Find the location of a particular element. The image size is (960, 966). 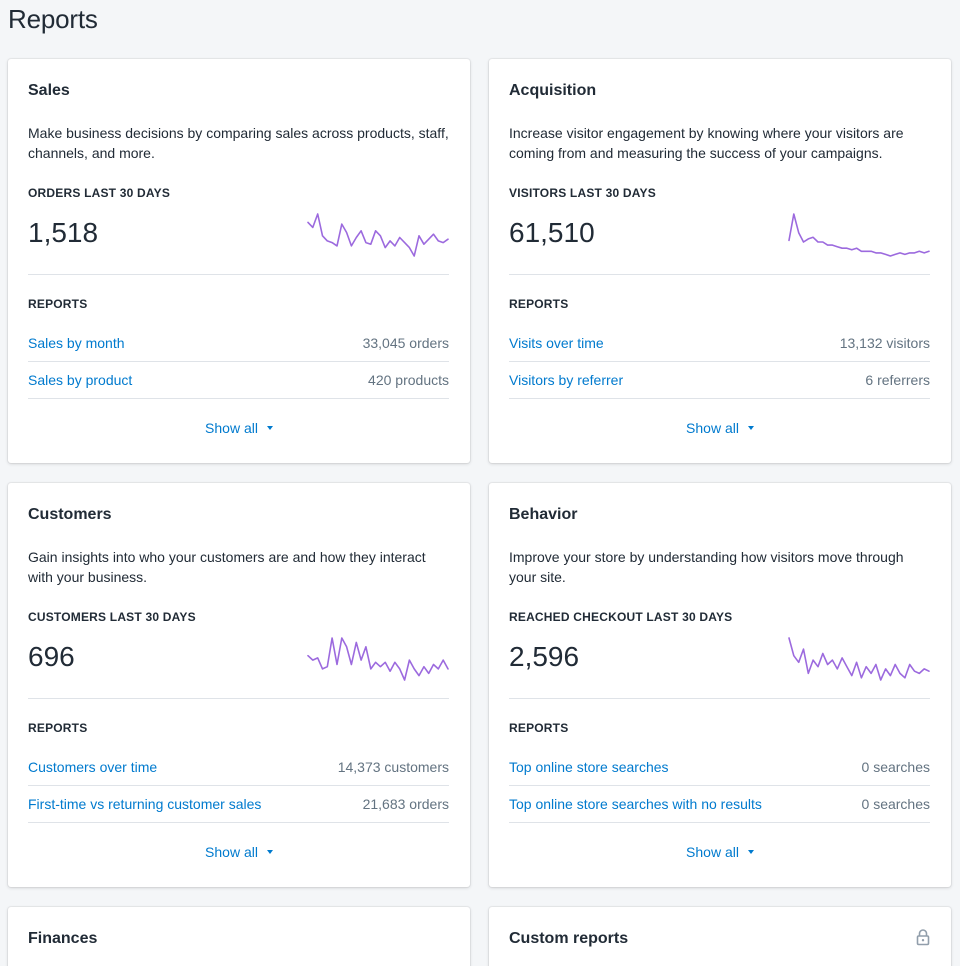

report-link-sales-by-month: Sales by month is located at coordinates (76, 343).